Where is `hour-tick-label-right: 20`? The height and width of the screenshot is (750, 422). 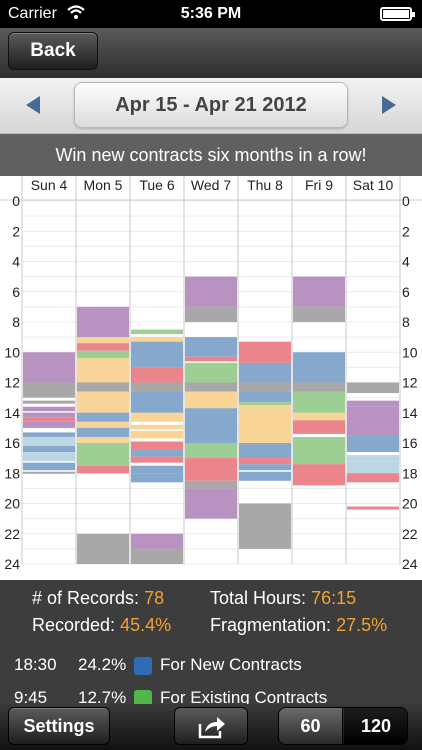
hour-tick-label-right: 20 is located at coordinates (410, 504).